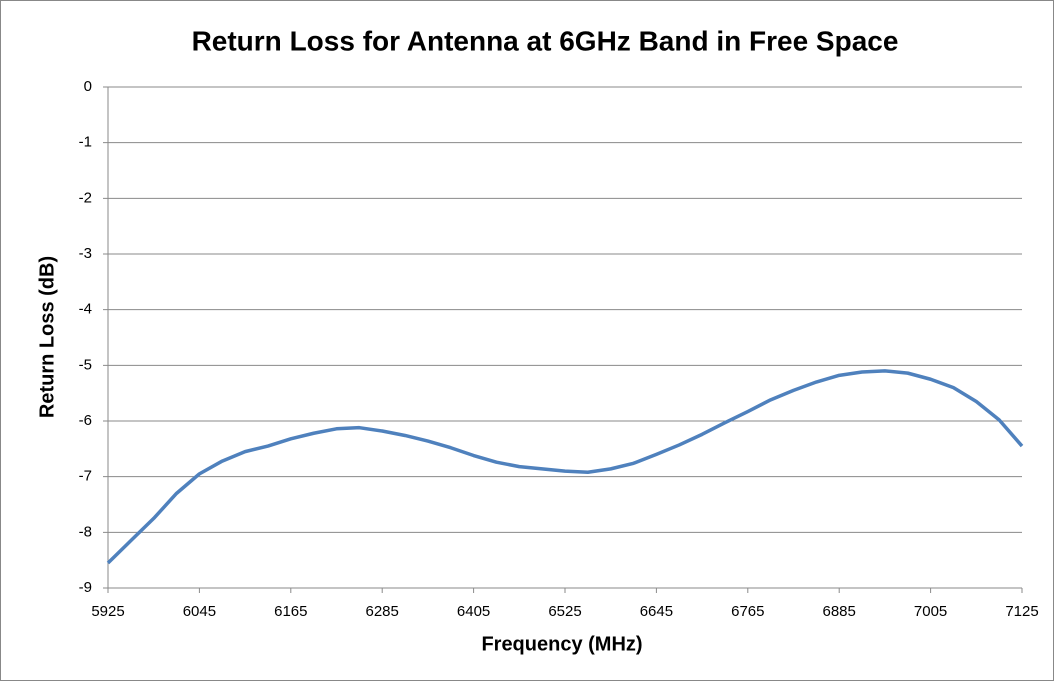 This screenshot has width=1054, height=681. What do you see at coordinates (561, 644) in the screenshot?
I see `x-axis-label: Frequency (MHz)` at bounding box center [561, 644].